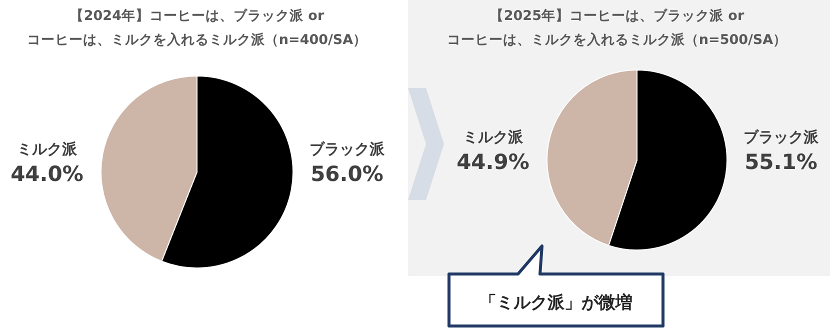 This screenshot has width=830, height=336. I want to click on data-label: 55.1%, so click(781, 162).